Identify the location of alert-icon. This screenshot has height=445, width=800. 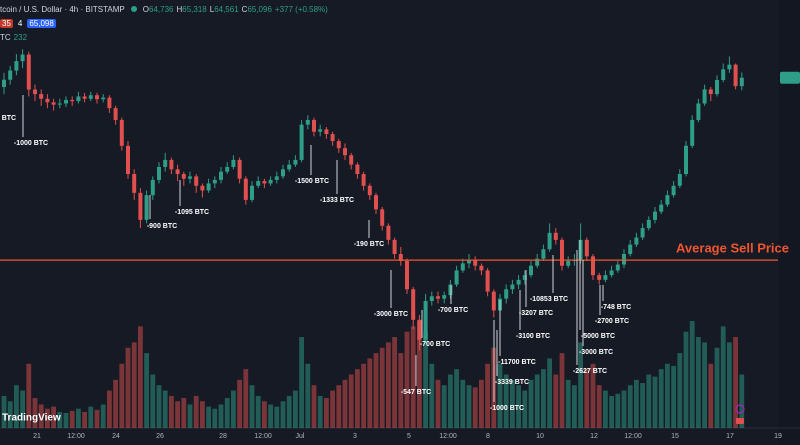
(740, 409).